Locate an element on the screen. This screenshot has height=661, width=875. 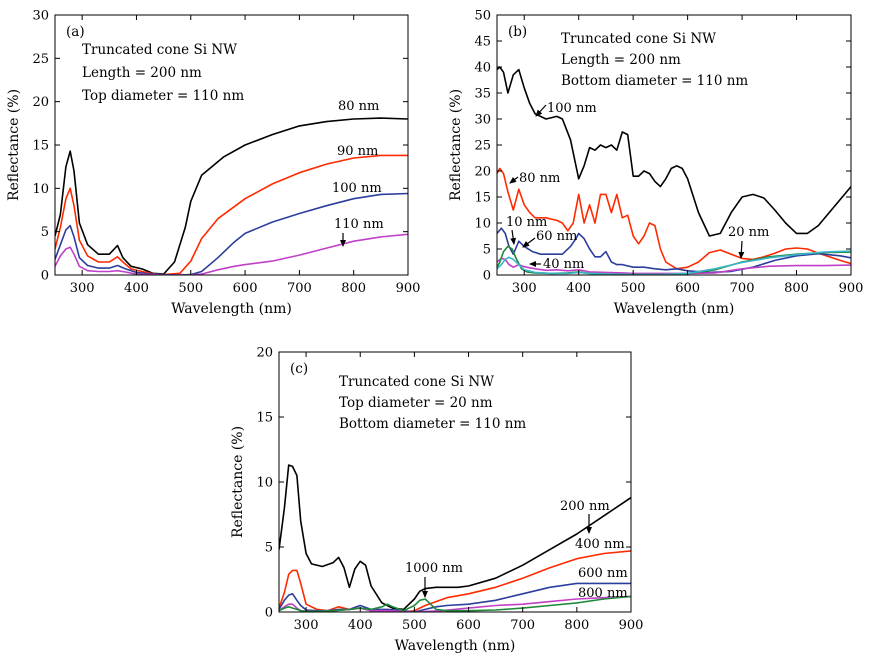
y-tick-label: 45 is located at coordinates (482, 42).